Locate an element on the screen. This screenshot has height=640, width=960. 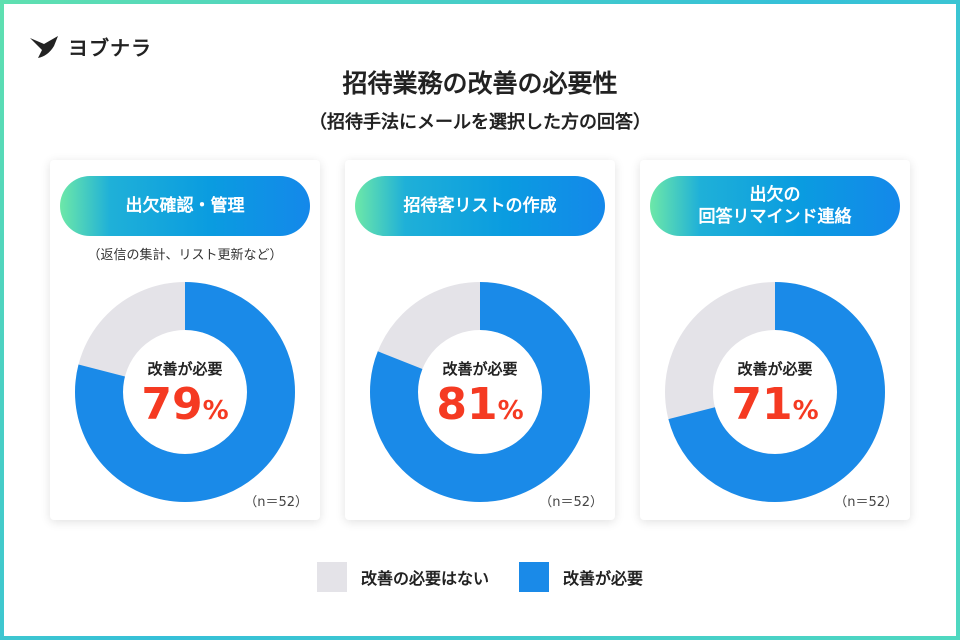
category-pill: 出欠の 回答リマインド連絡 is located at coordinates (775, 206).